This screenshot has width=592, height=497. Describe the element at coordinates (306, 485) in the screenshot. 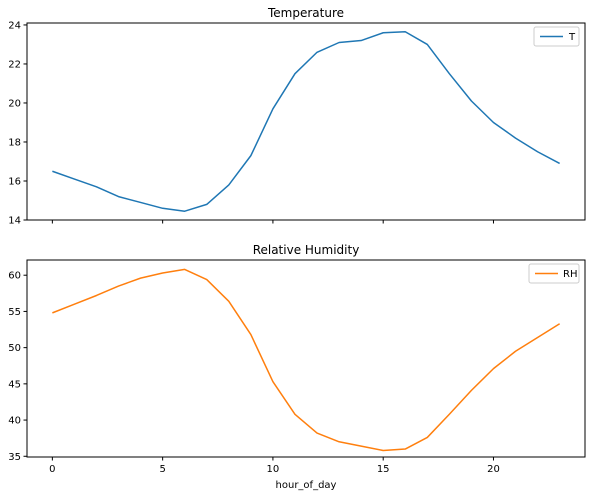

I see `humidity-x-axis-label: hour_of_day` at that location.